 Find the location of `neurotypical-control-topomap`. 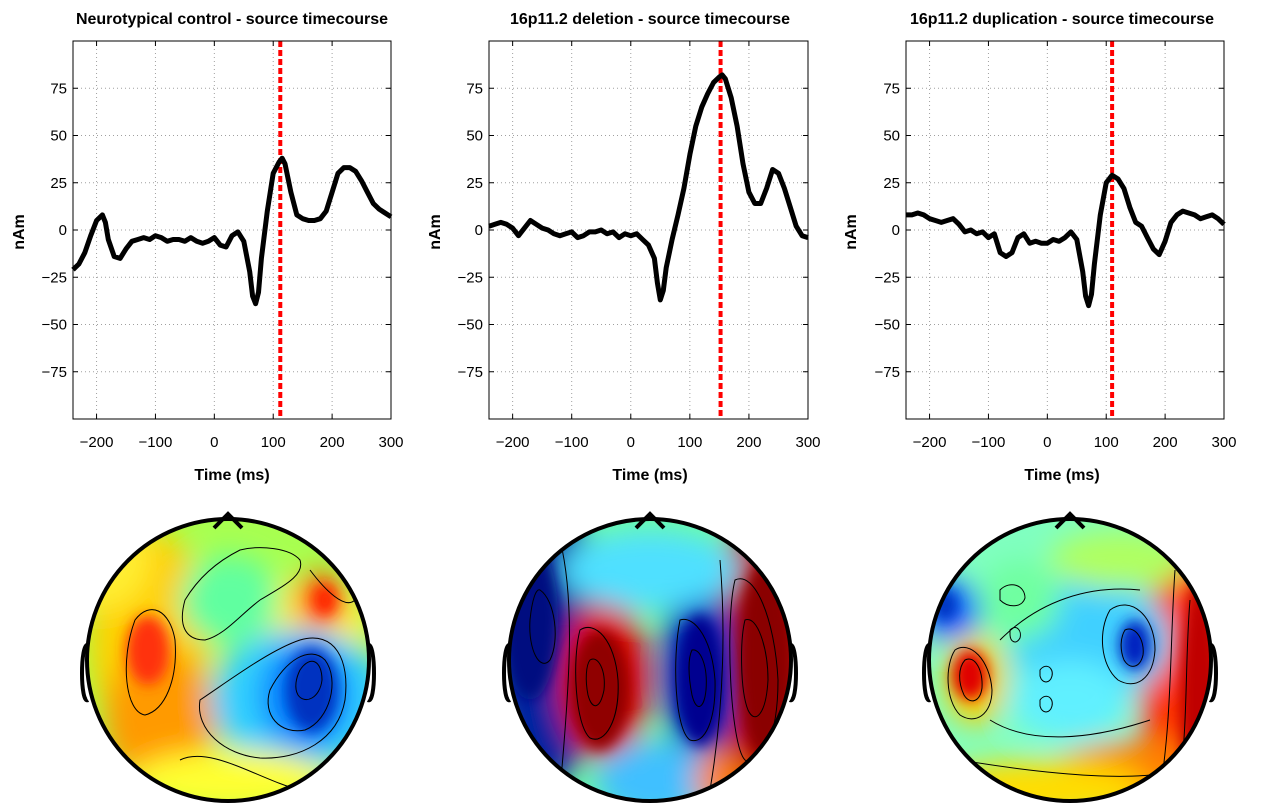

neurotypical-control-topomap is located at coordinates (228, 657).